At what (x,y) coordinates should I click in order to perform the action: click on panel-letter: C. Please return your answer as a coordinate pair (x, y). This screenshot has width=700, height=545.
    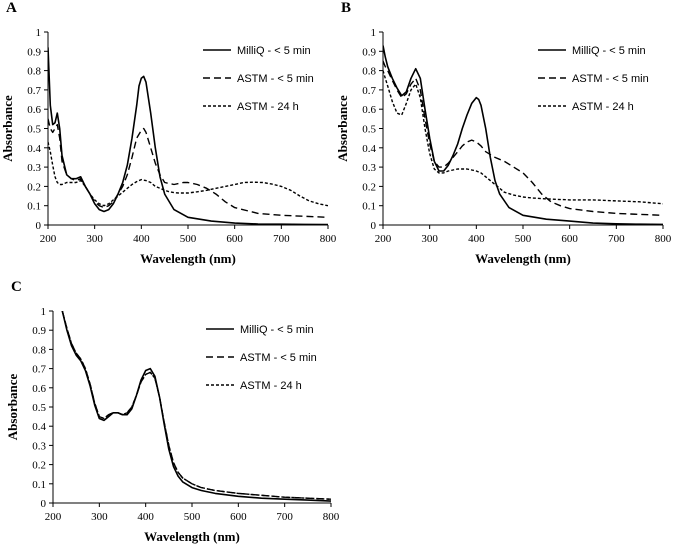
    Looking at the image, I should click on (16, 287).